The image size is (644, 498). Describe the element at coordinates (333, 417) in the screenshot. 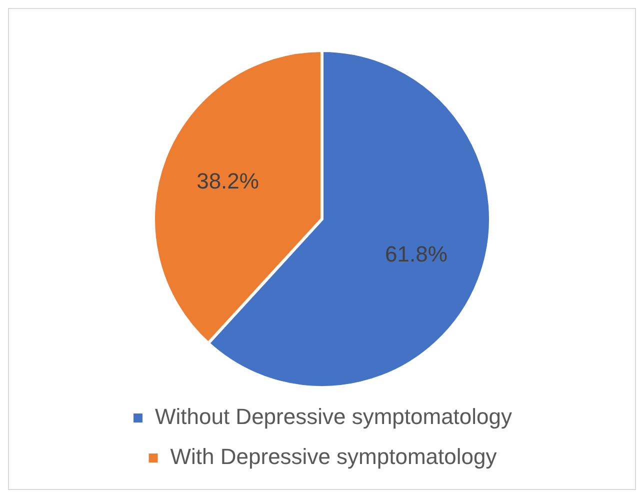

I see `legend-label: Without Depressive symptomatology` at that location.